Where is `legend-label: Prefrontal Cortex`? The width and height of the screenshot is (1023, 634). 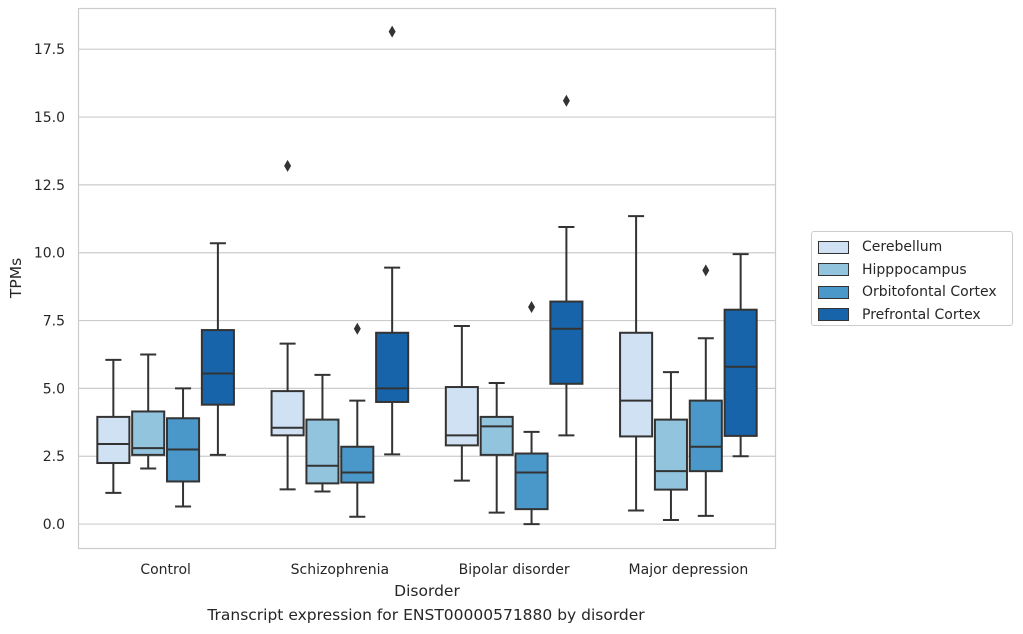
legend-label: Prefrontal Cortex is located at coordinates (921, 314).